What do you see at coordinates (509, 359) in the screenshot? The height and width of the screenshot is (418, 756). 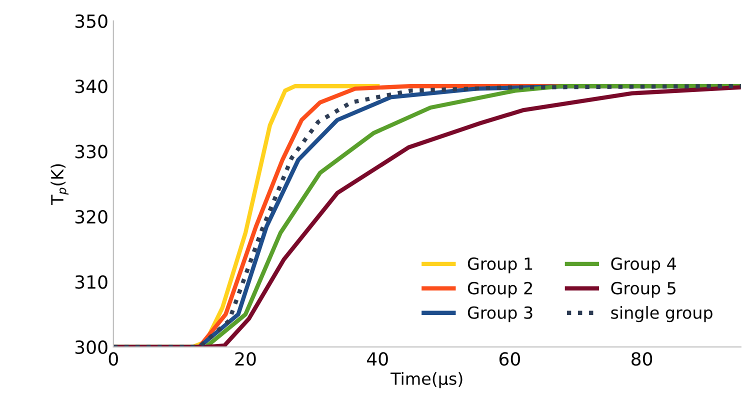 I see `x-tick-label: 60` at bounding box center [509, 359].